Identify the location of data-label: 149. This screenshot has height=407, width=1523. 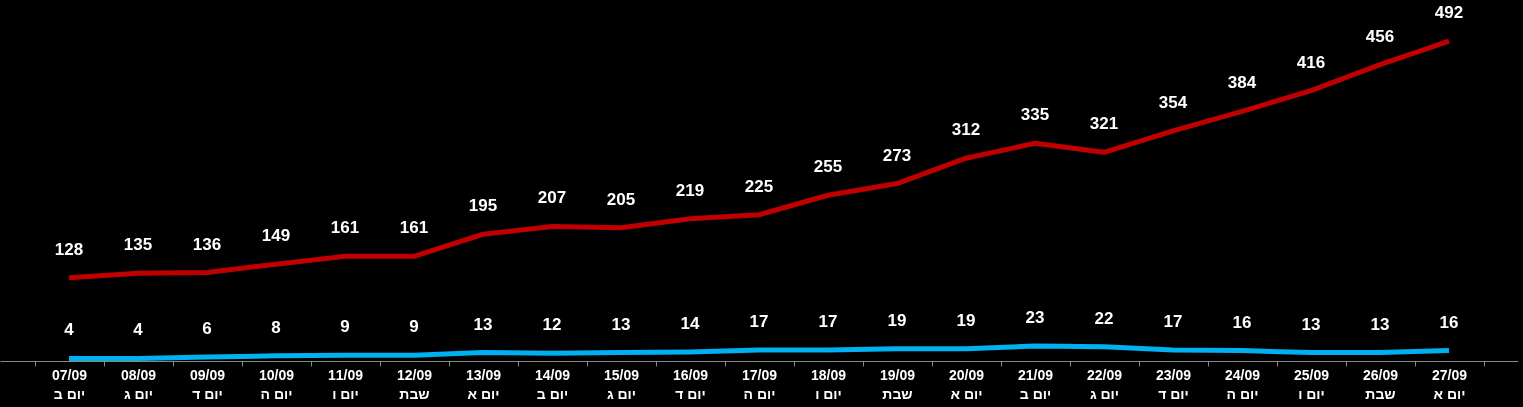
(276, 236).